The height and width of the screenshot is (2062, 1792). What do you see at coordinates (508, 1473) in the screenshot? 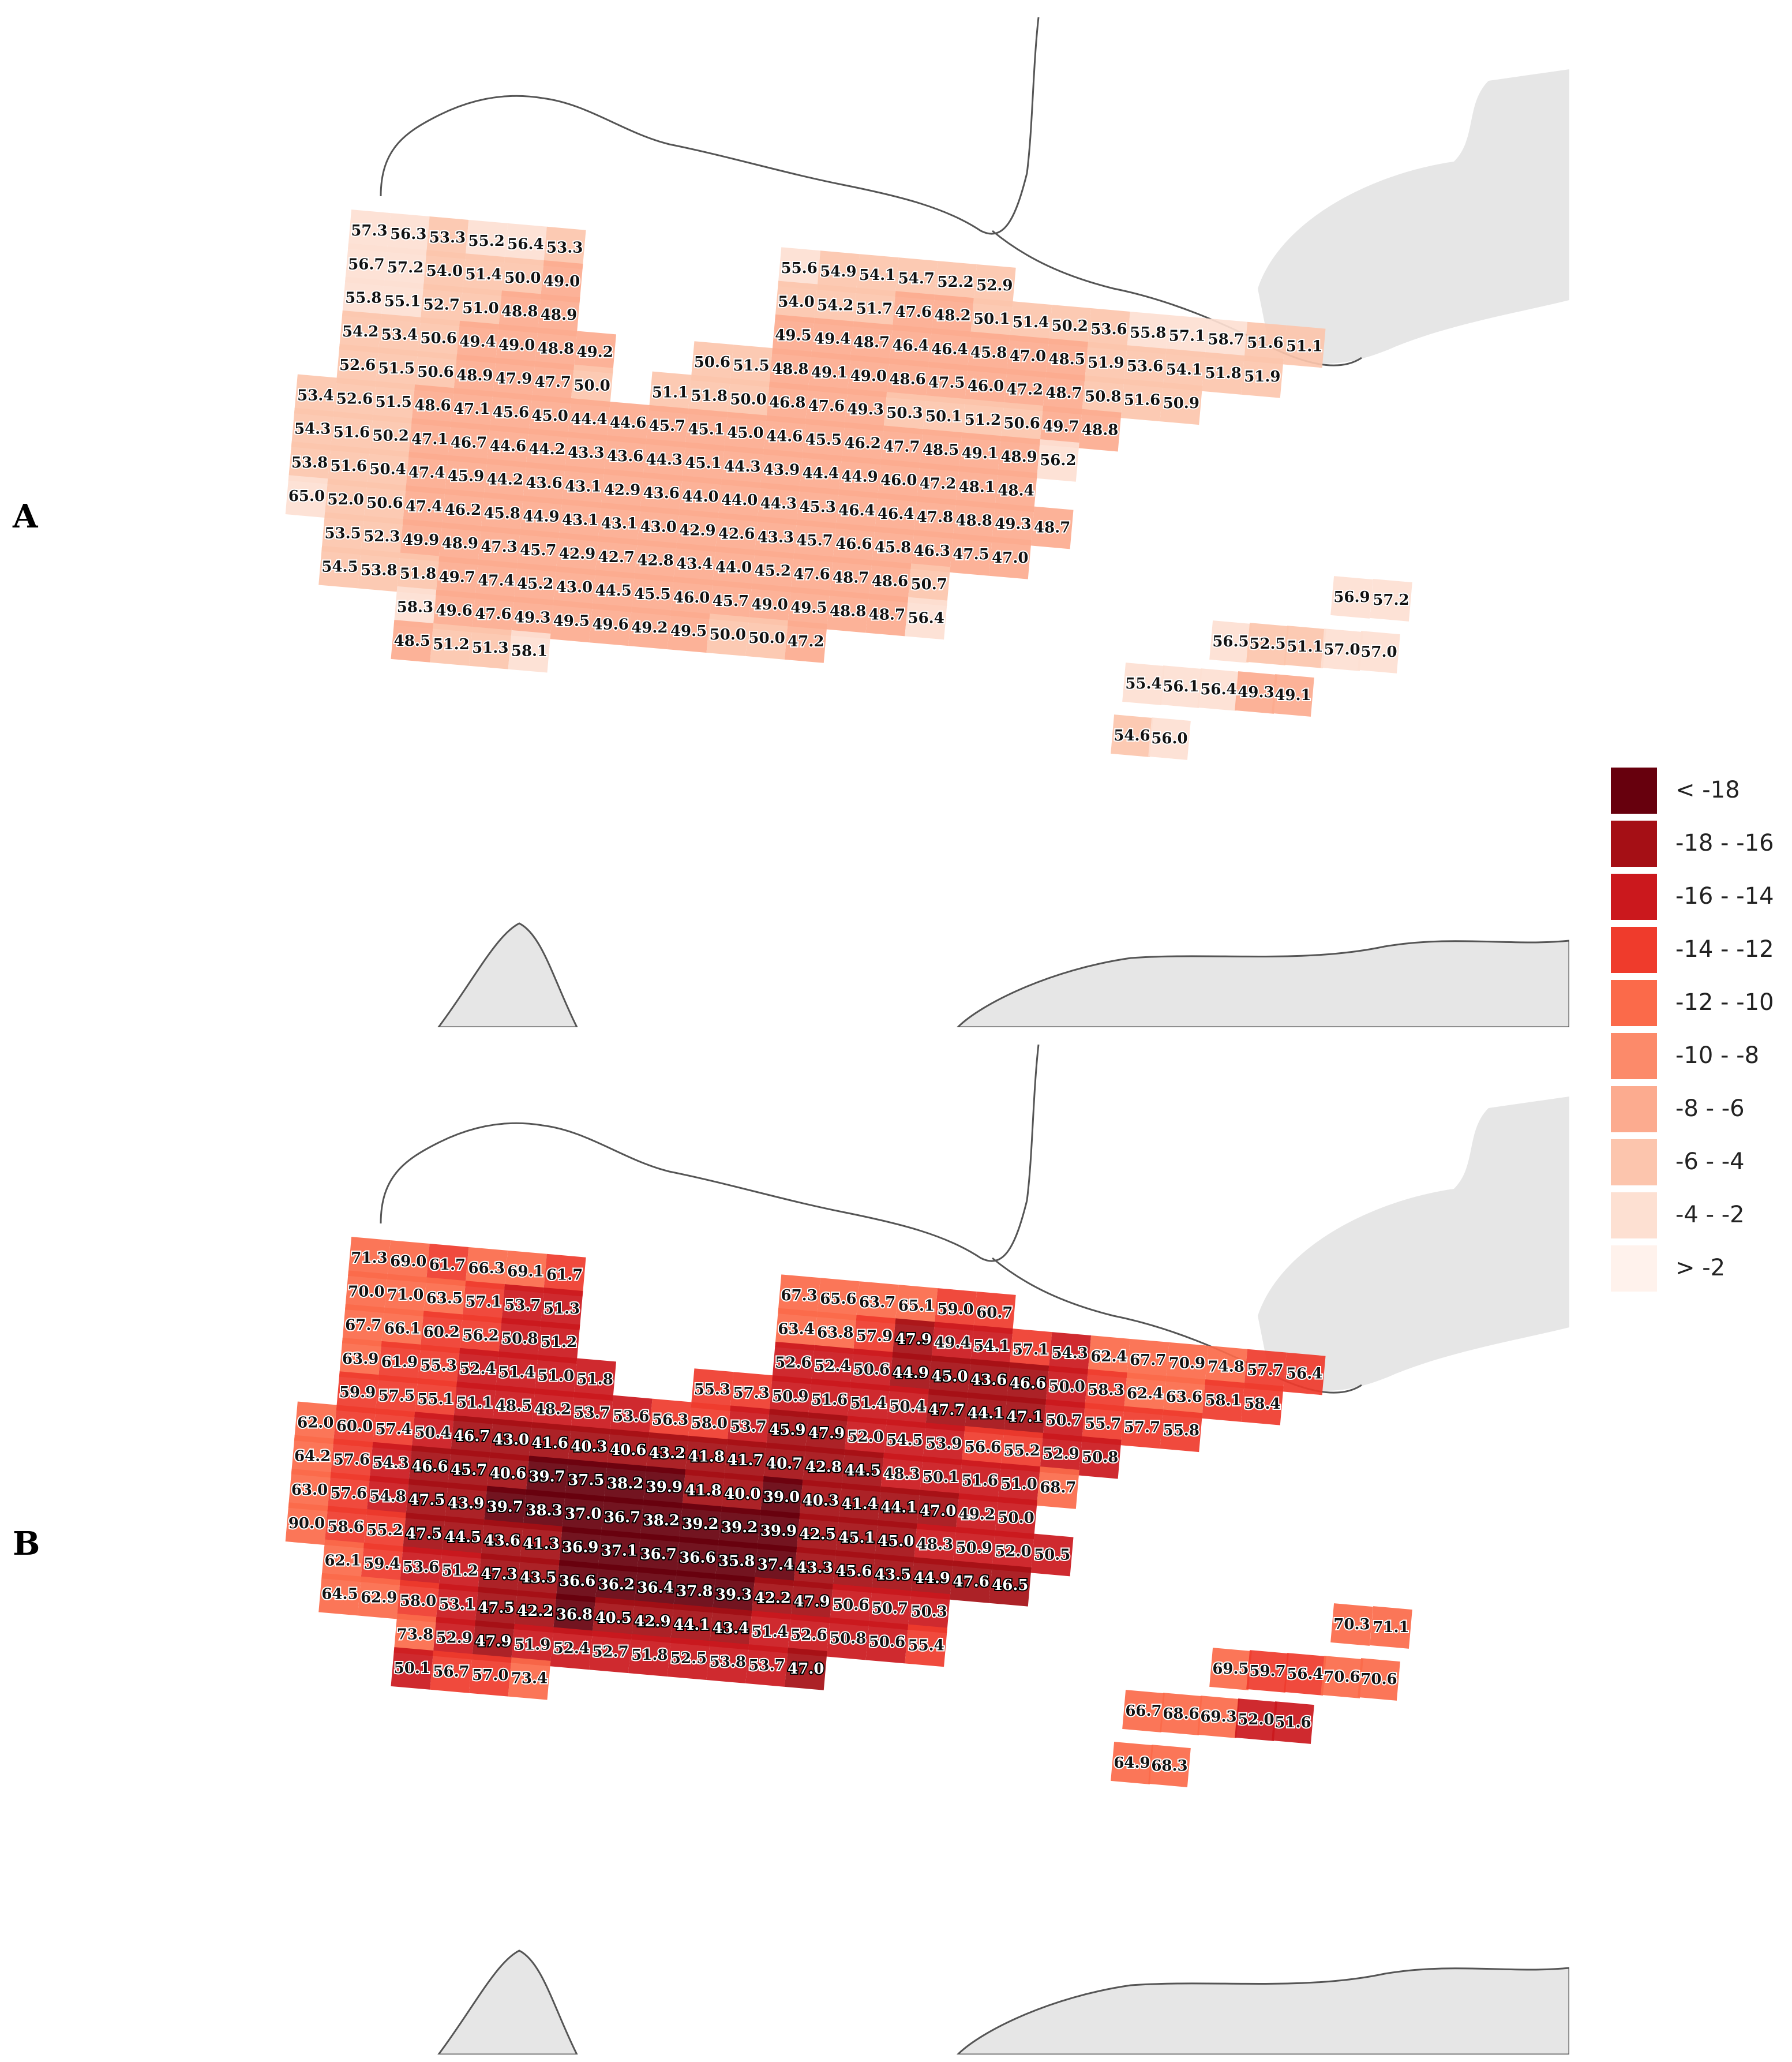
I see `cell-value-label: 40.6` at bounding box center [508, 1473].